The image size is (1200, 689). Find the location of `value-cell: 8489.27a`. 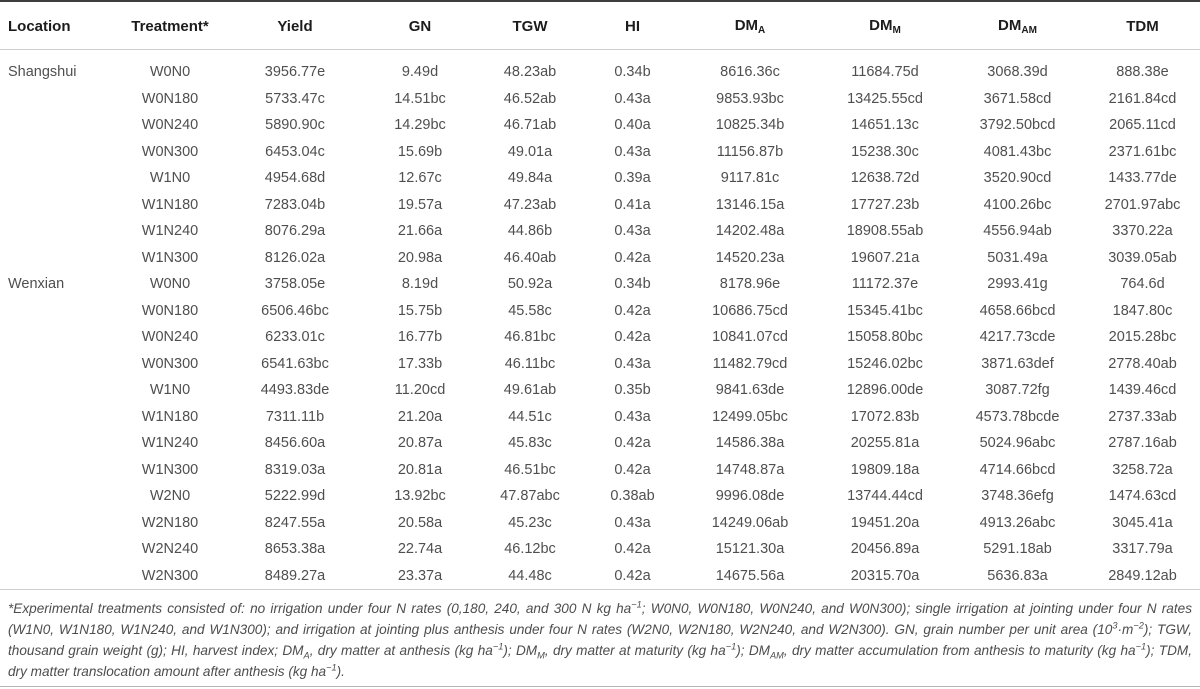

value-cell: 8489.27a is located at coordinates (295, 575).